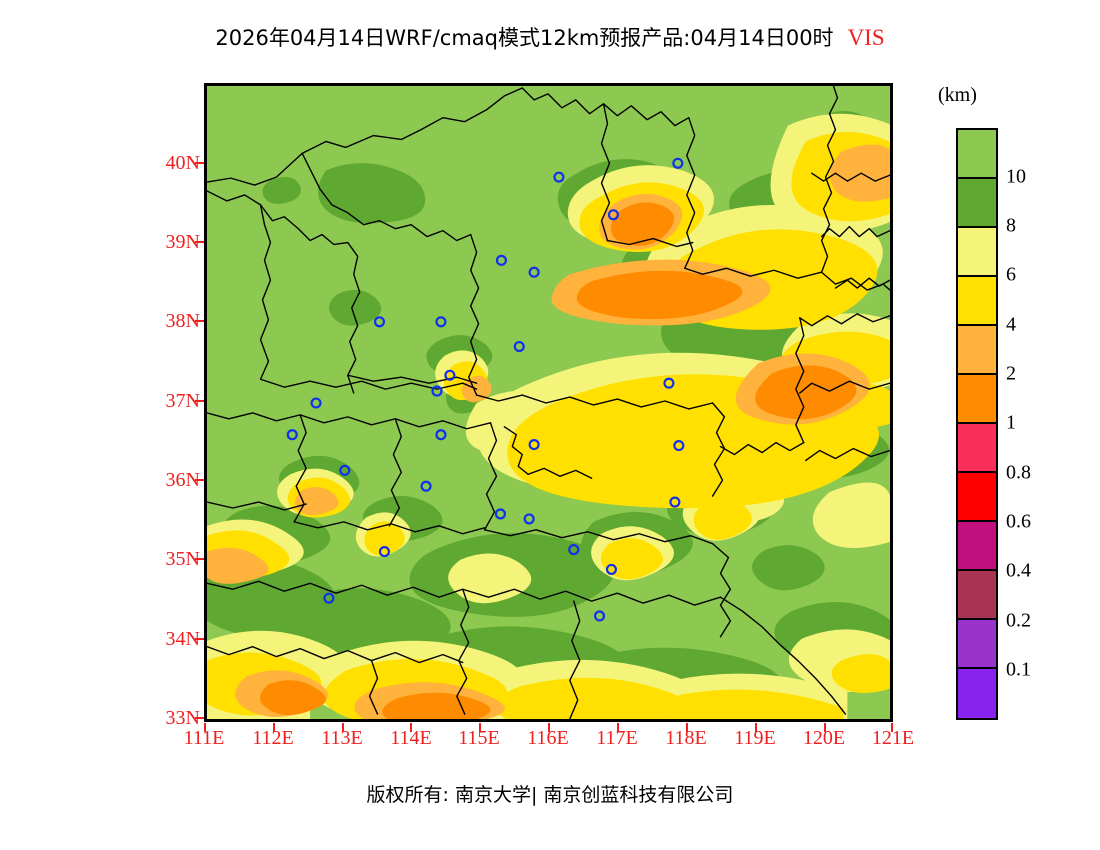 Image resolution: width=1100 pixels, height=850 pixels. I want to click on x-axis-label-120e: 120E, so click(824, 738).